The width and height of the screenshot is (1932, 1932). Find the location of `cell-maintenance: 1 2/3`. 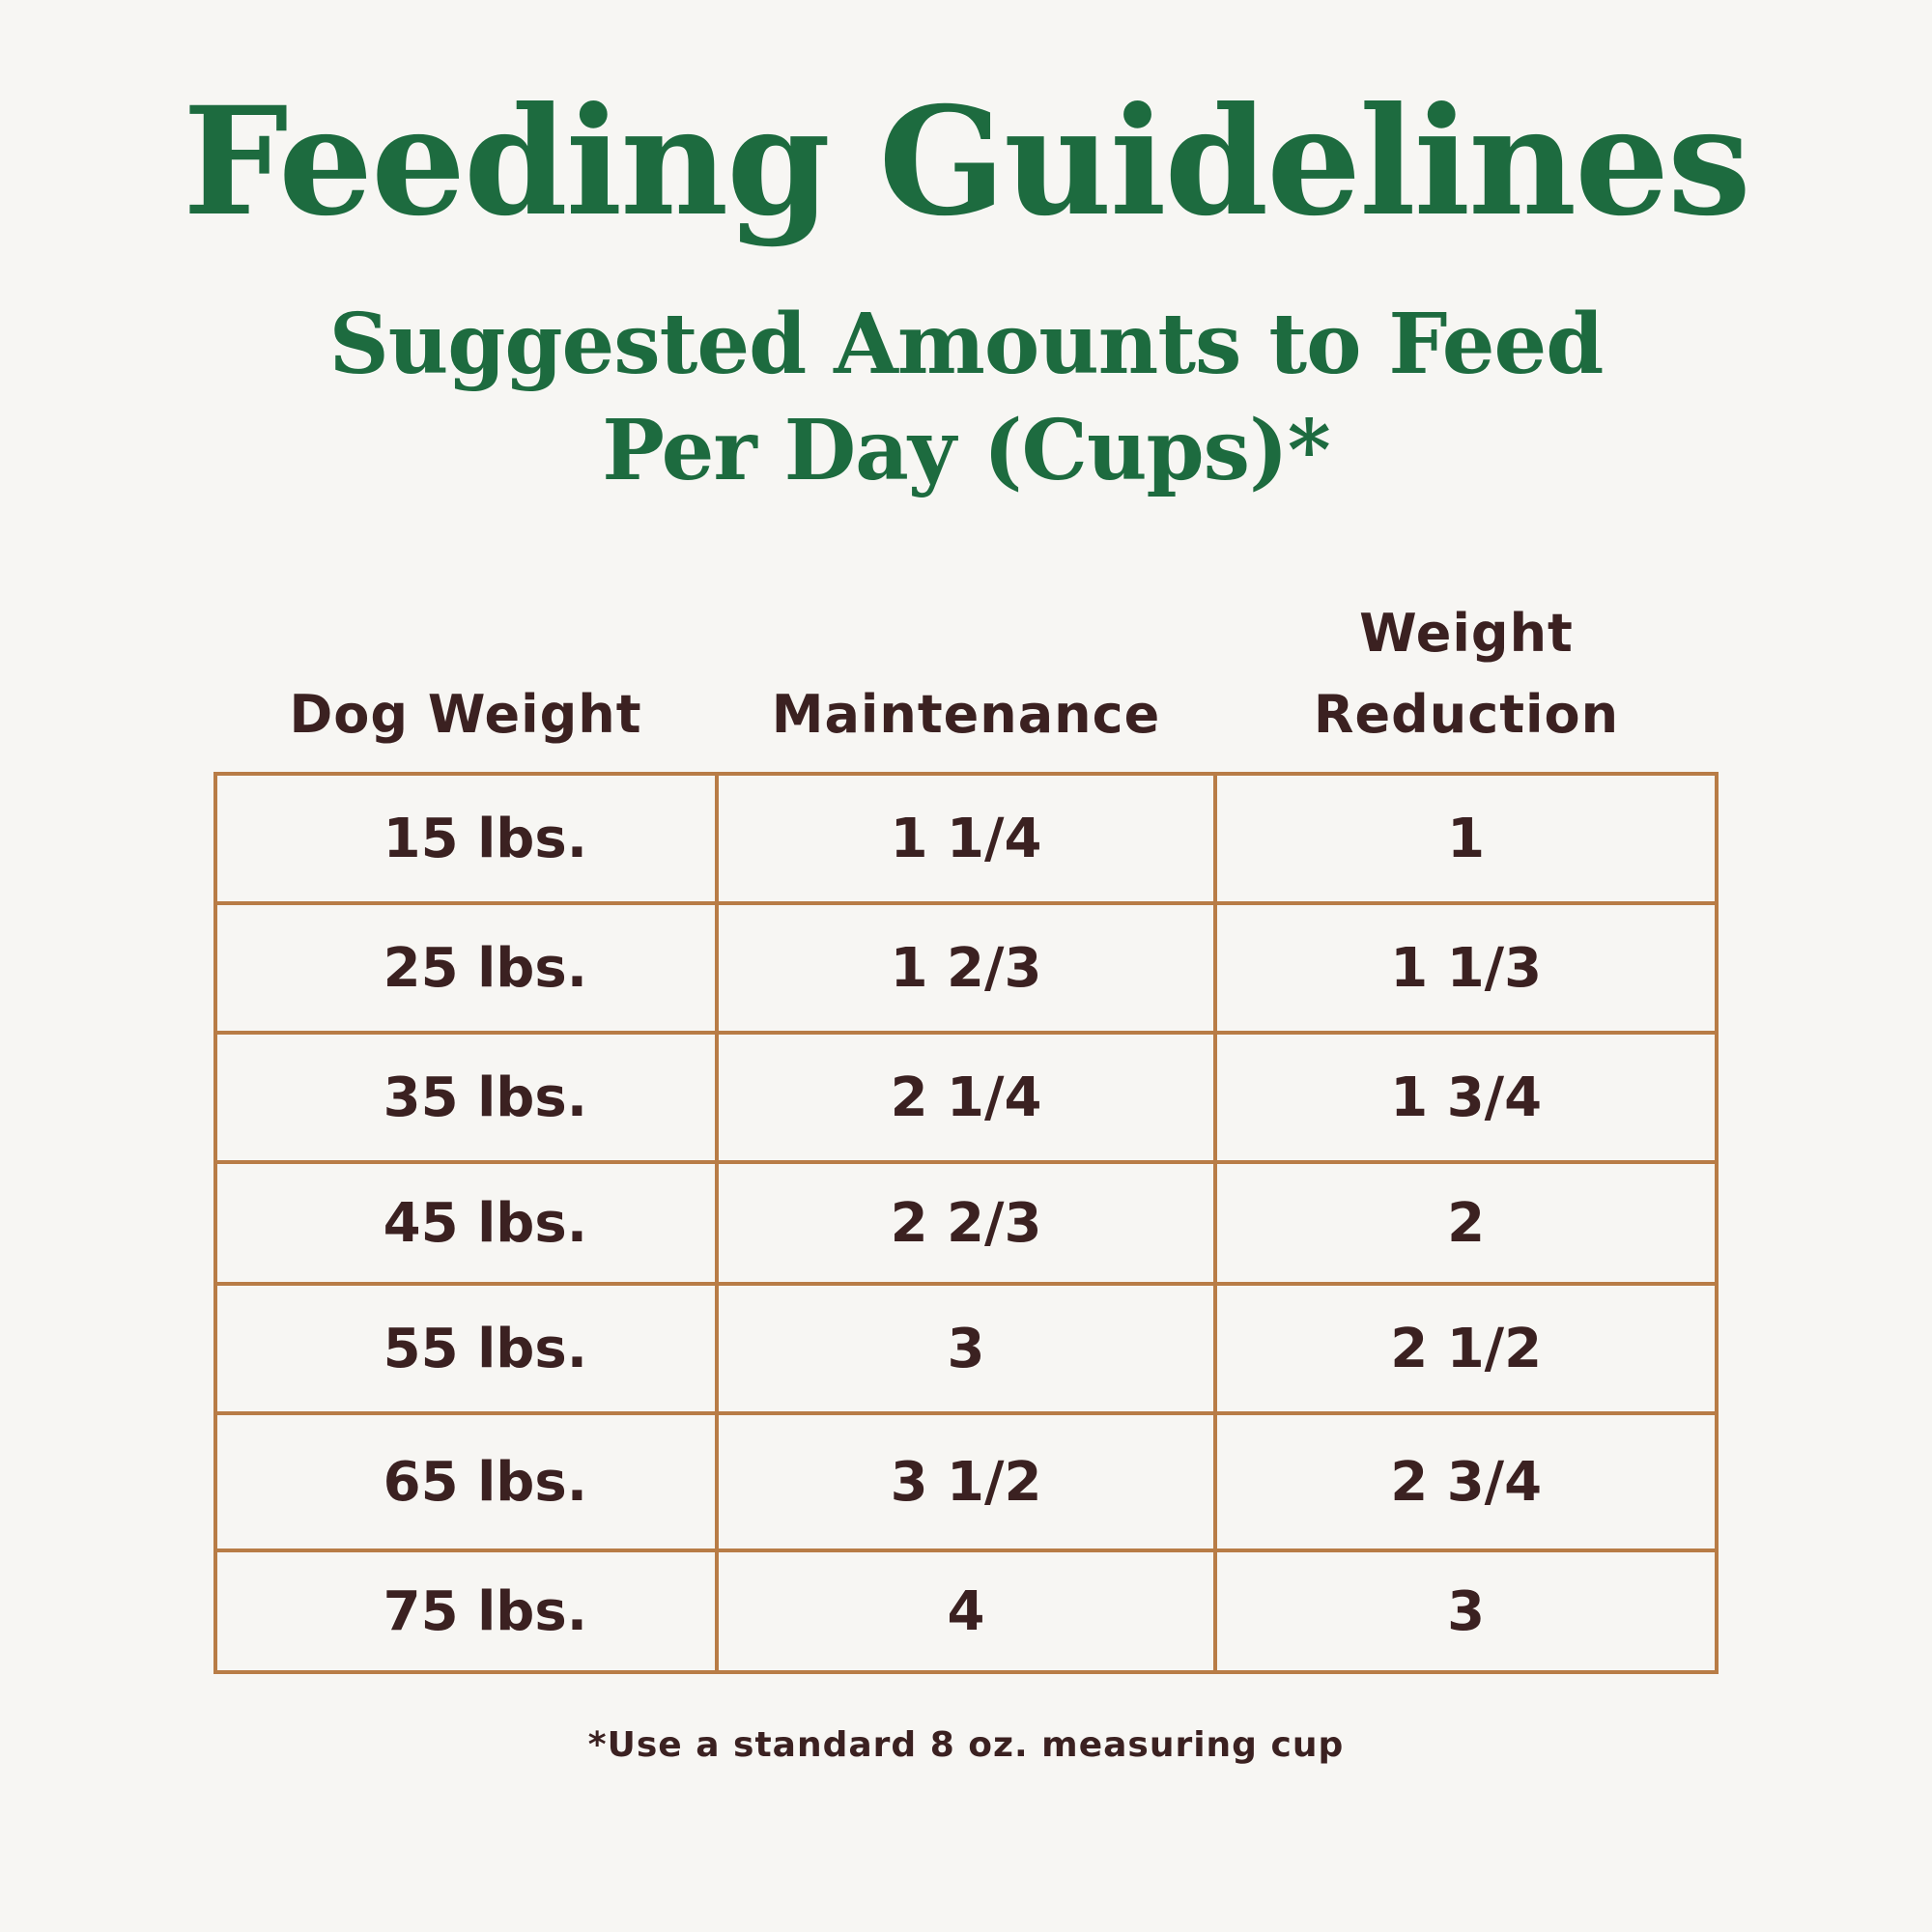

cell-maintenance: 1 2/3 is located at coordinates (966, 968).